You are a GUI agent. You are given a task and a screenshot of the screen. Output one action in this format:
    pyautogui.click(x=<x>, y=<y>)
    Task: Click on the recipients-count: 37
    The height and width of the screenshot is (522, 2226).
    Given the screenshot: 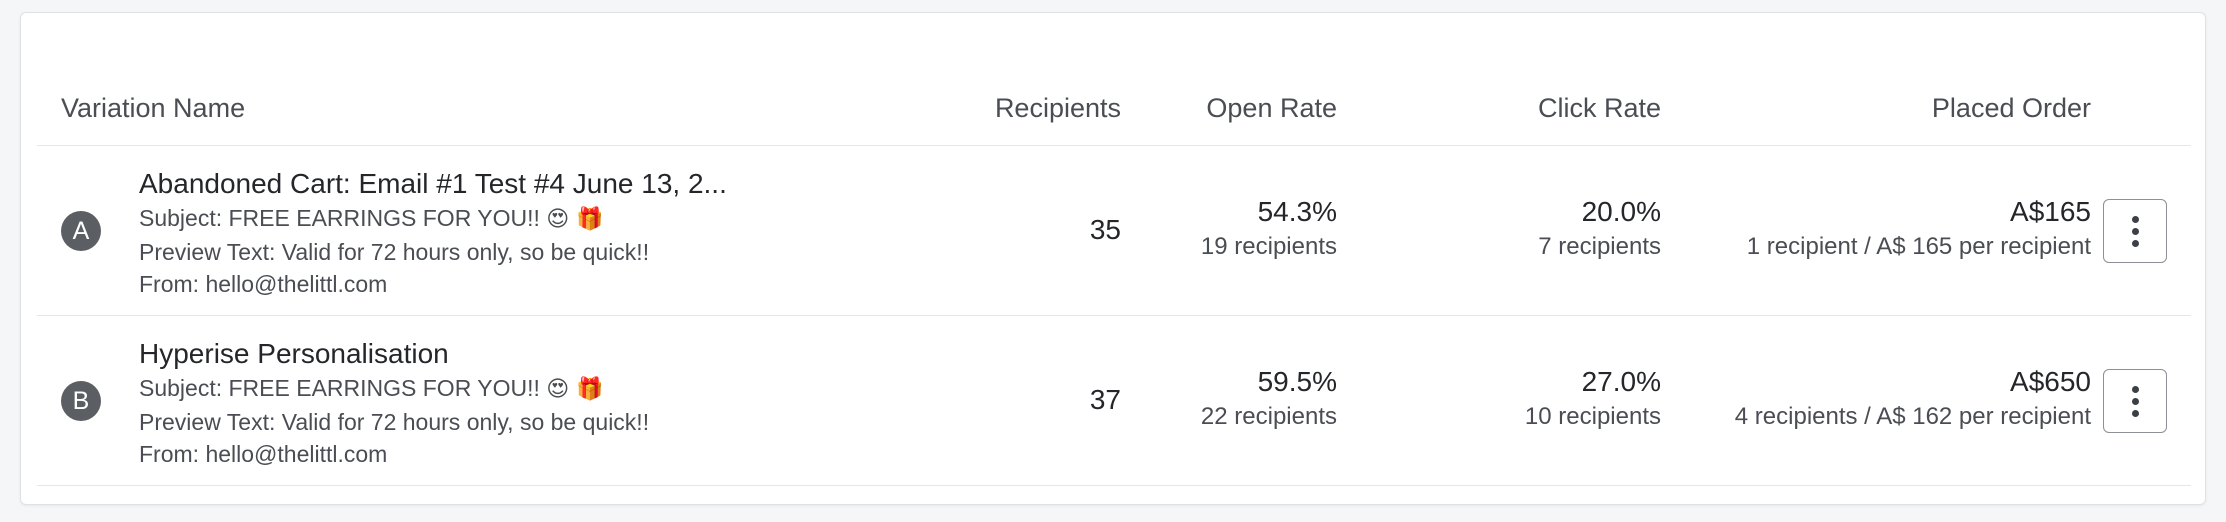 What is the action you would take?
    pyautogui.click(x=1105, y=399)
    